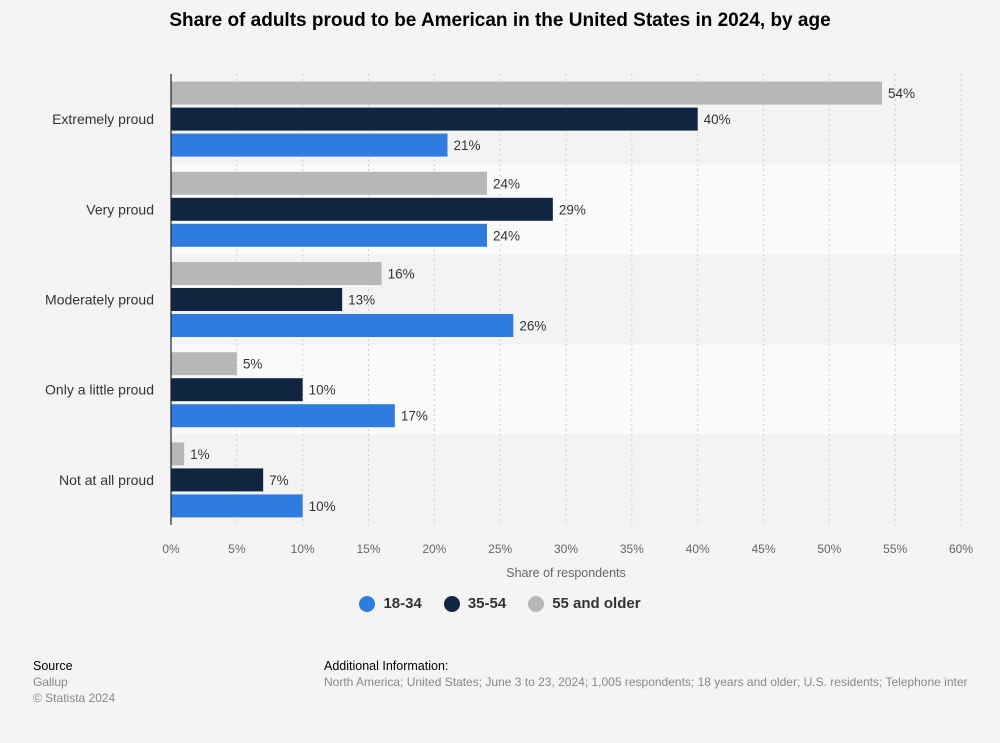 Image resolution: width=1000 pixels, height=743 pixels. Describe the element at coordinates (361, 300) in the screenshot. I see `data-label: 13%` at that location.